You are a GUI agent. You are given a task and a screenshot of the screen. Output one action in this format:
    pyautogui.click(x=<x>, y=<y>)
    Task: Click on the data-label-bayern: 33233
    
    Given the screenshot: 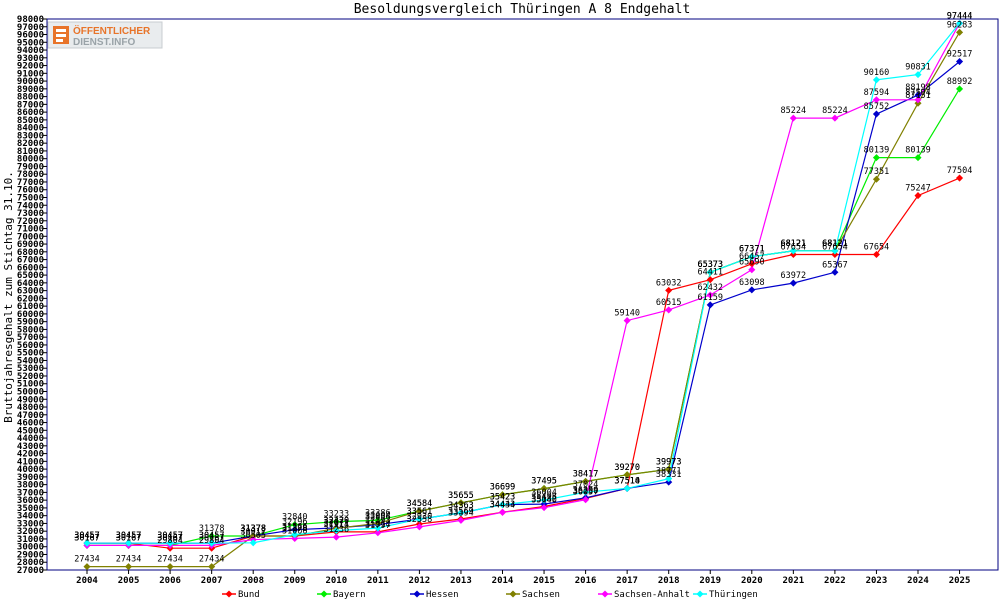 What is the action you would take?
    pyautogui.click(x=337, y=515)
    